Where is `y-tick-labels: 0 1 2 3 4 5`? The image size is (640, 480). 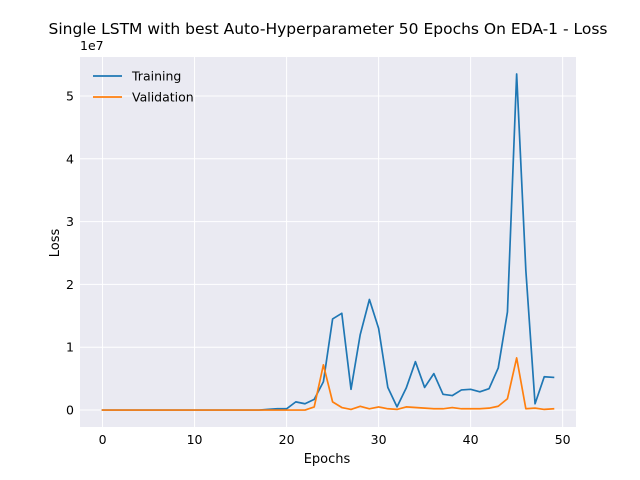
y-tick-labels: 0 1 2 3 4 5 is located at coordinates (70, 252).